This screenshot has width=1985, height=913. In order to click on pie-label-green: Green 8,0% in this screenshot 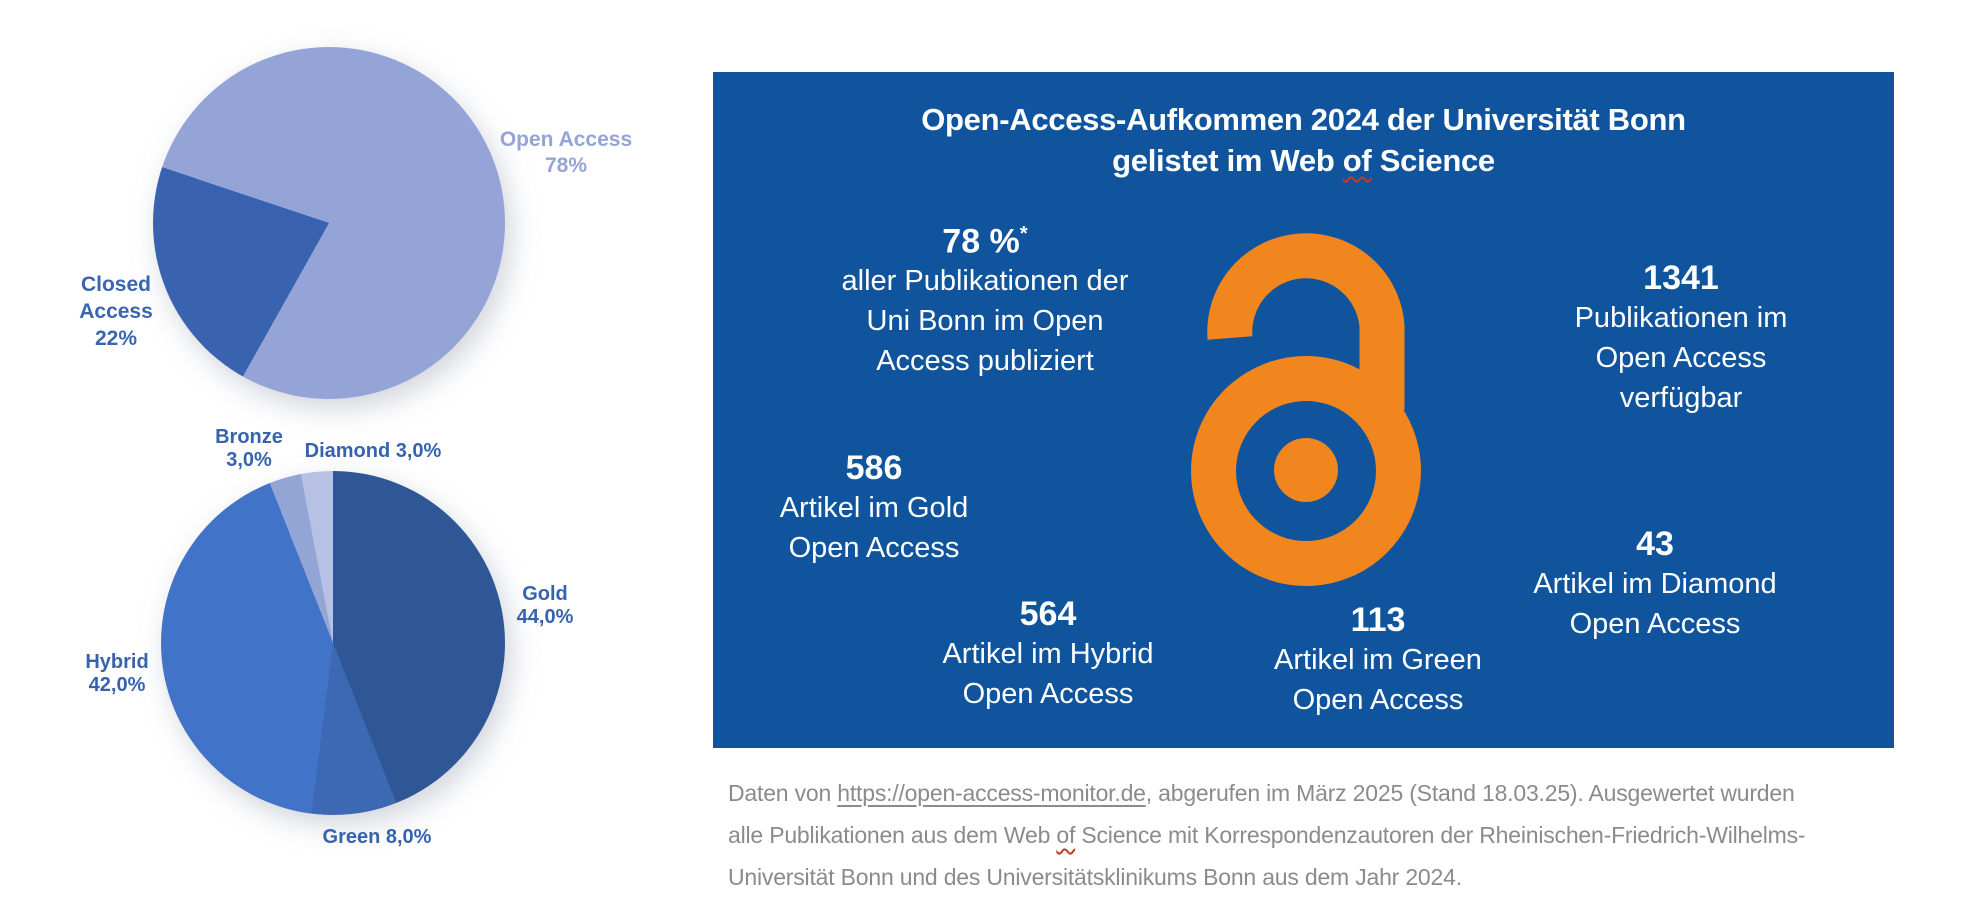, I will do `click(377, 837)`.